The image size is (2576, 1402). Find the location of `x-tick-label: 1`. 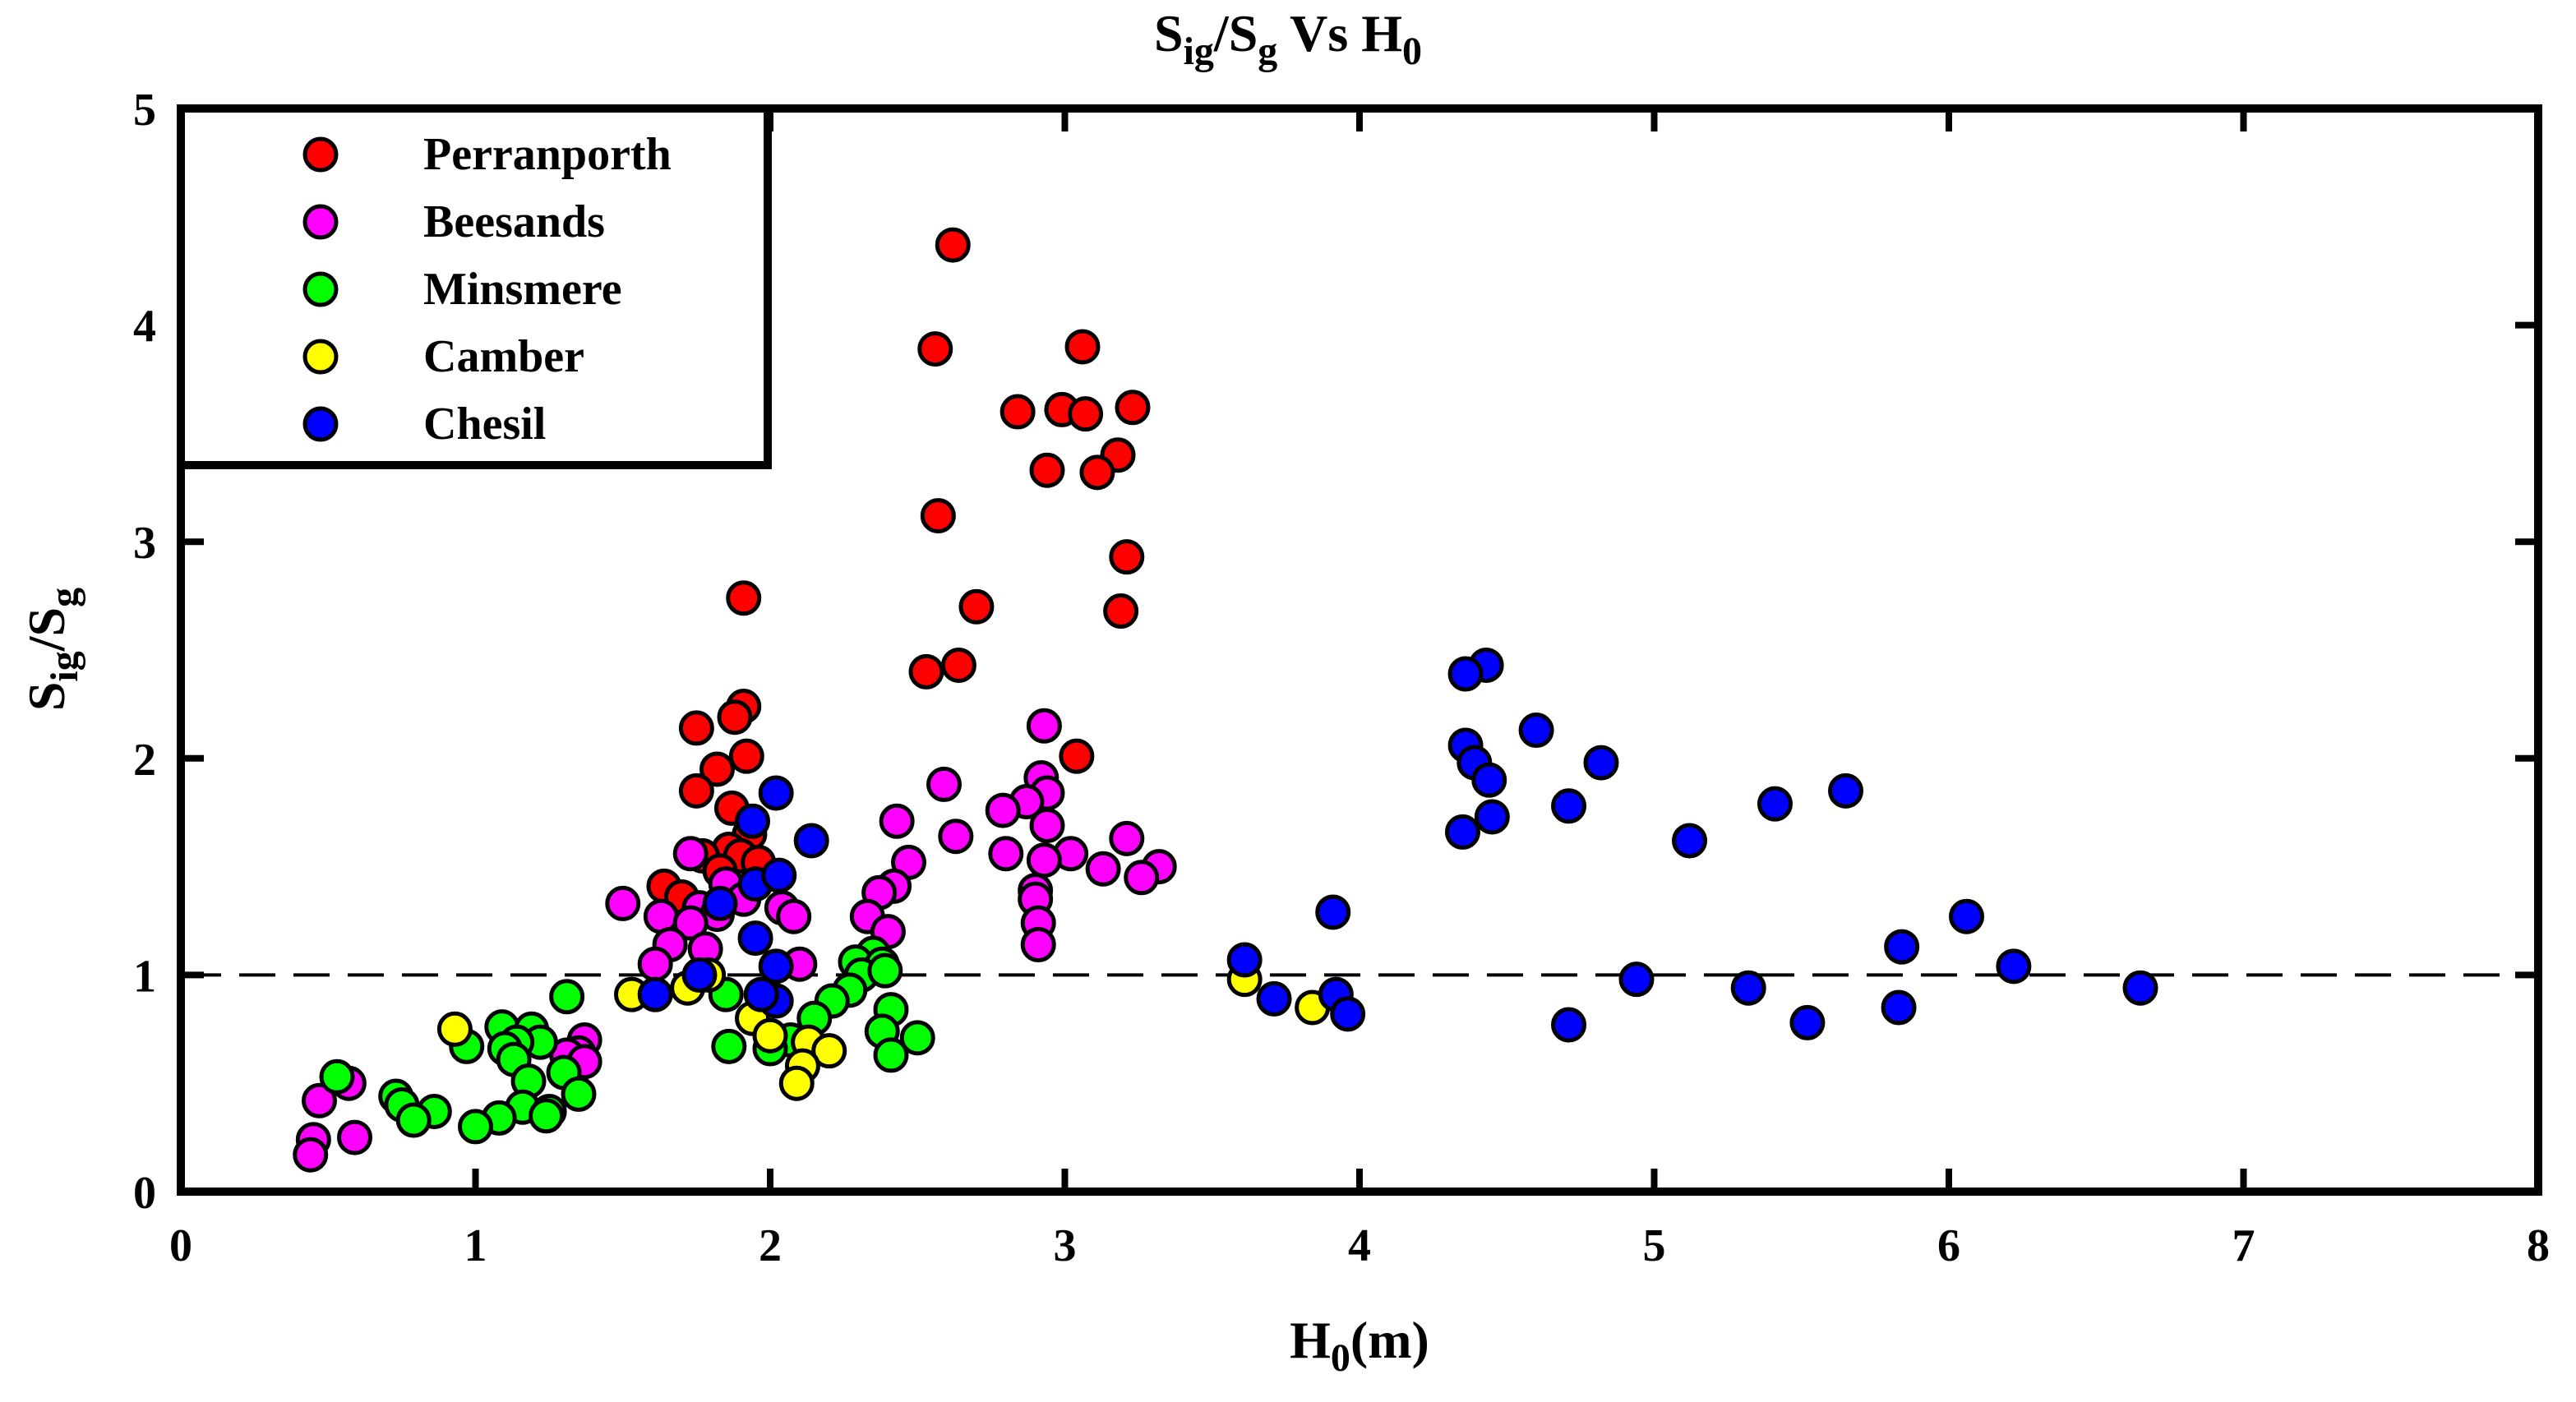

x-tick-label: 1 is located at coordinates (476, 1245).